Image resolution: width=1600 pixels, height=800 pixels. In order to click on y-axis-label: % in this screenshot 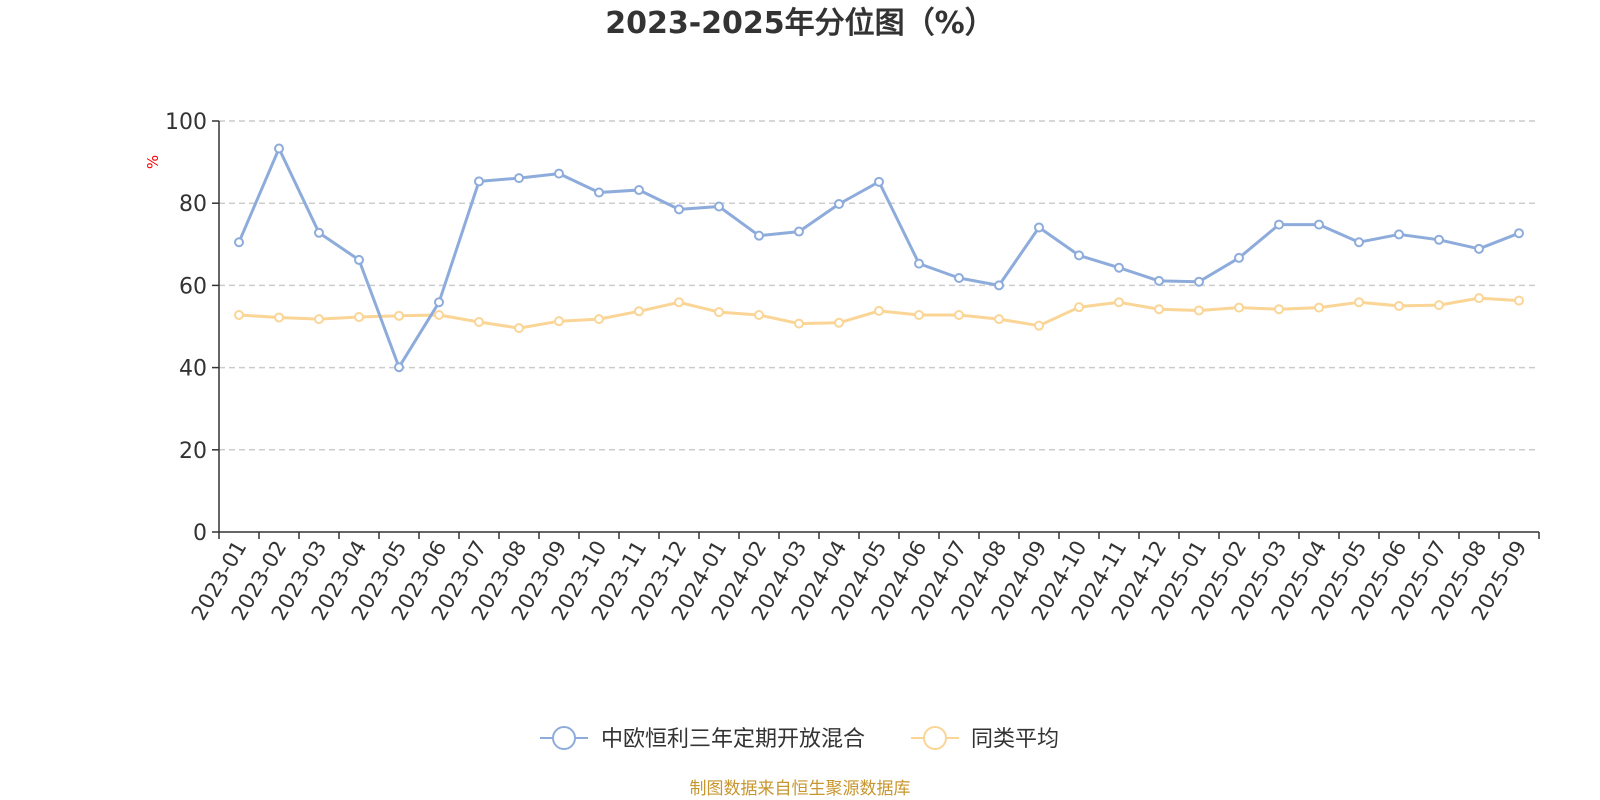, I will do `click(153, 162)`.